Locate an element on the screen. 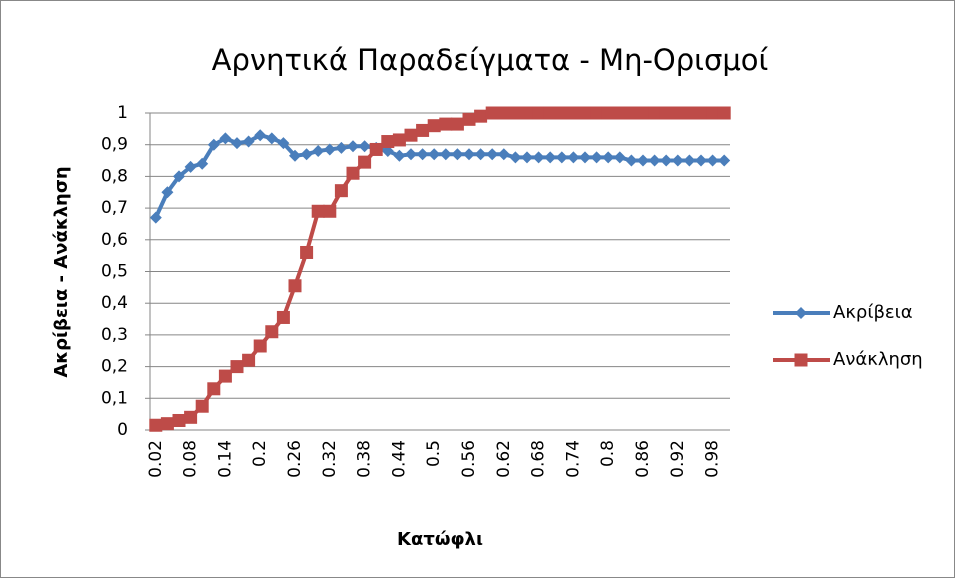 This screenshot has height=578, width=955. chart-title: Αρνητικά Παραδείγματα - Μη-Ορισμοί is located at coordinates (490, 60).